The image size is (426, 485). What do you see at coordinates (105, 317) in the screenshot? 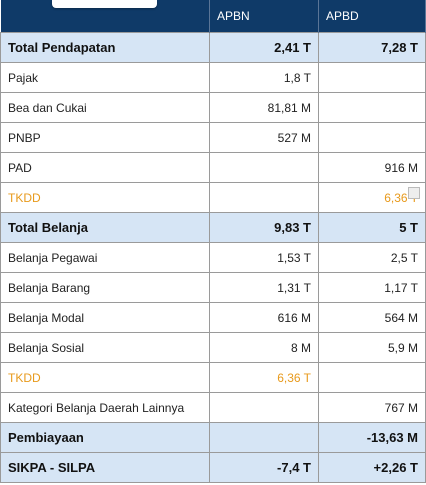
I see `row-label: Belanja Modal` at bounding box center [105, 317].